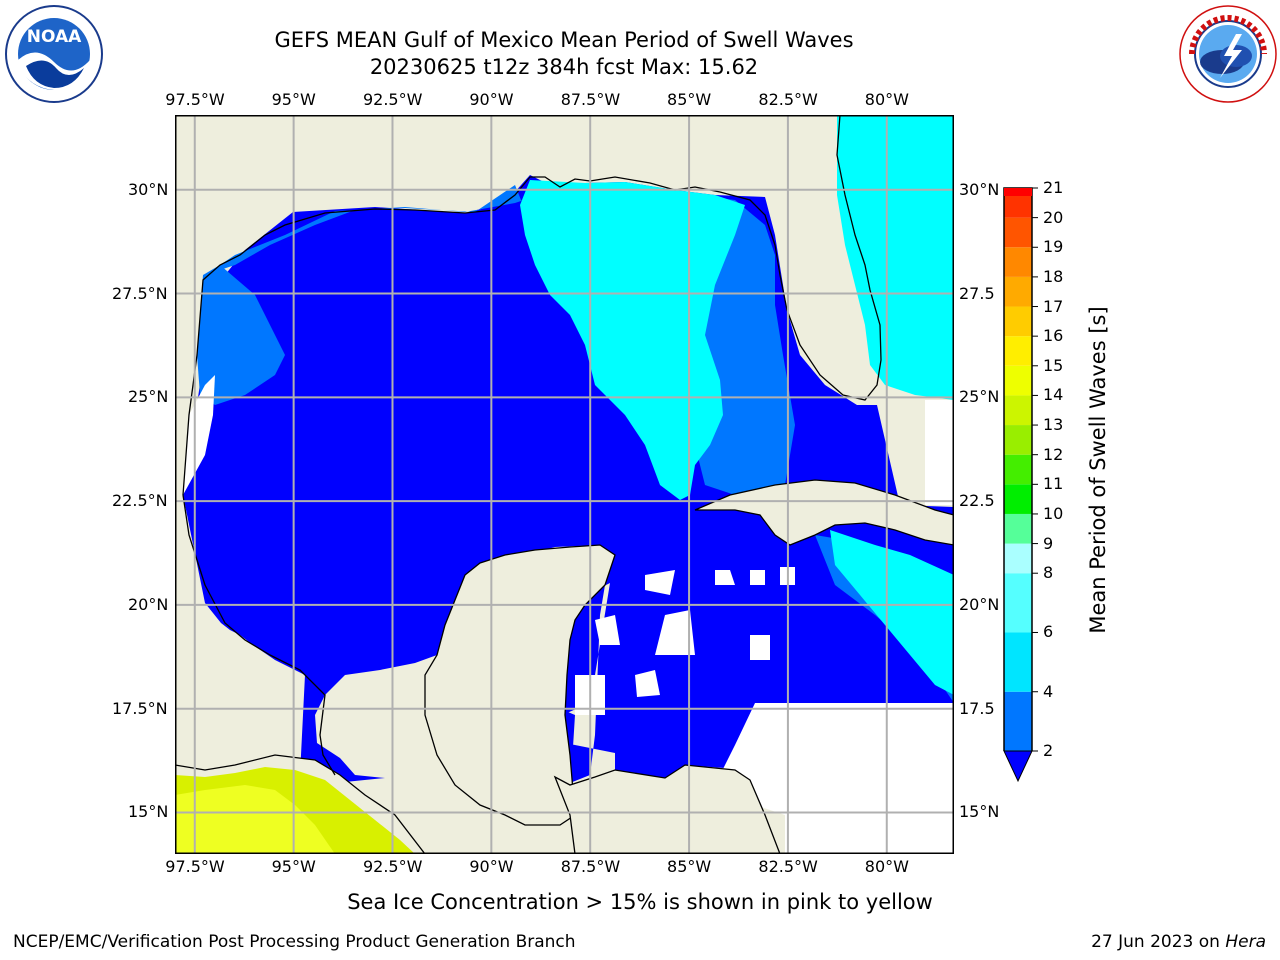 The image size is (1280, 960). Describe the element at coordinates (140, 293) in the screenshot. I see `y-tick-label: 27.5°N` at that location.